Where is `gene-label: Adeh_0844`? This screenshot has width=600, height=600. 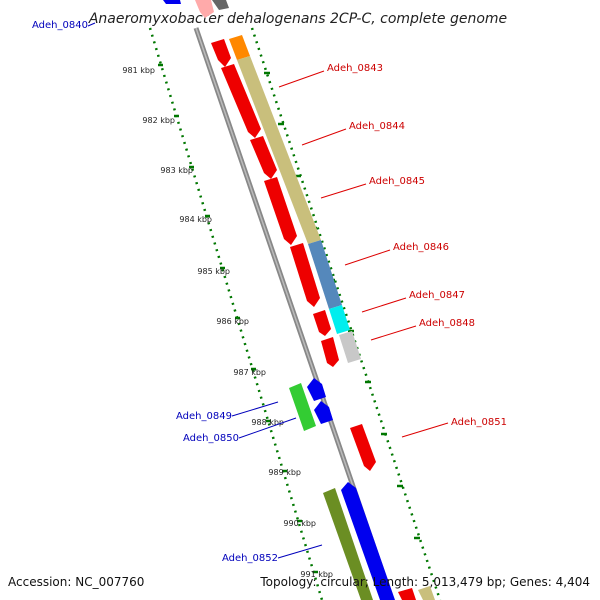
gene-label: Adeh_0844 is located at coordinates (377, 126).